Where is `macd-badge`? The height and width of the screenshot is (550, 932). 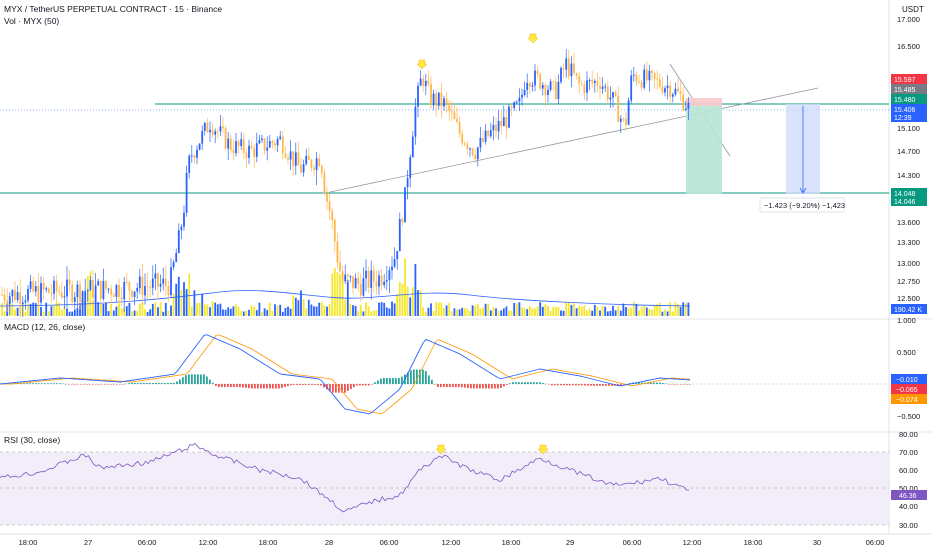 macd-badge is located at coordinates (909, 399).